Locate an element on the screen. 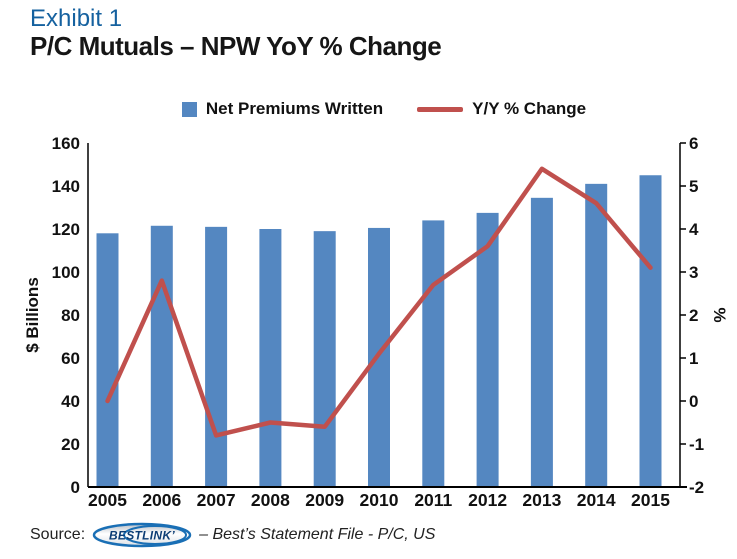 The image size is (737, 559). right-tick-4: 4 is located at coordinates (694, 229).